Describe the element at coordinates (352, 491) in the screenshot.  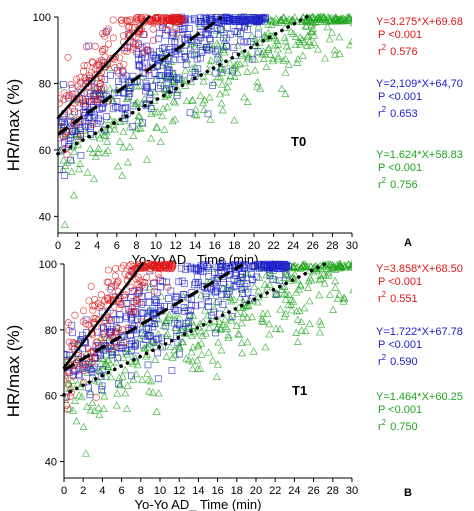
I see `x-tick-label: 30` at that location.